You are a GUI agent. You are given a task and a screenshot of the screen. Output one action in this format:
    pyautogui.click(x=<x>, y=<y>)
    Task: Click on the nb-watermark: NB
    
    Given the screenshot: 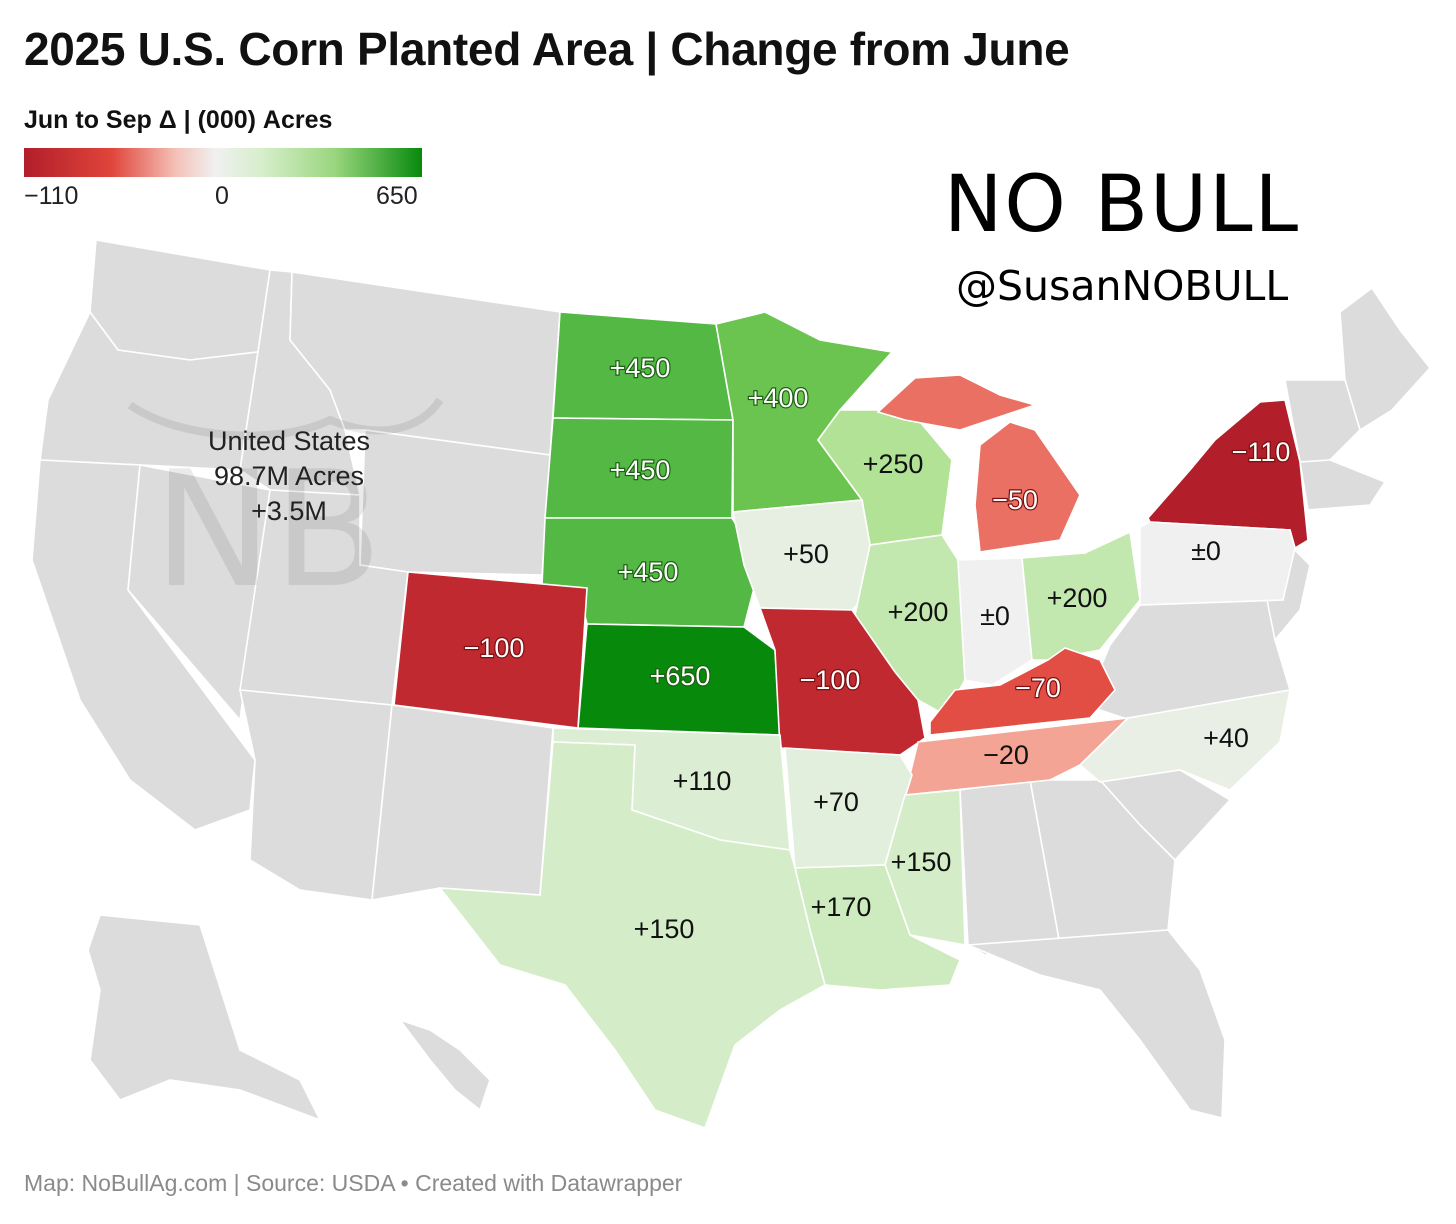 What is the action you would take?
    pyautogui.click(x=285, y=510)
    